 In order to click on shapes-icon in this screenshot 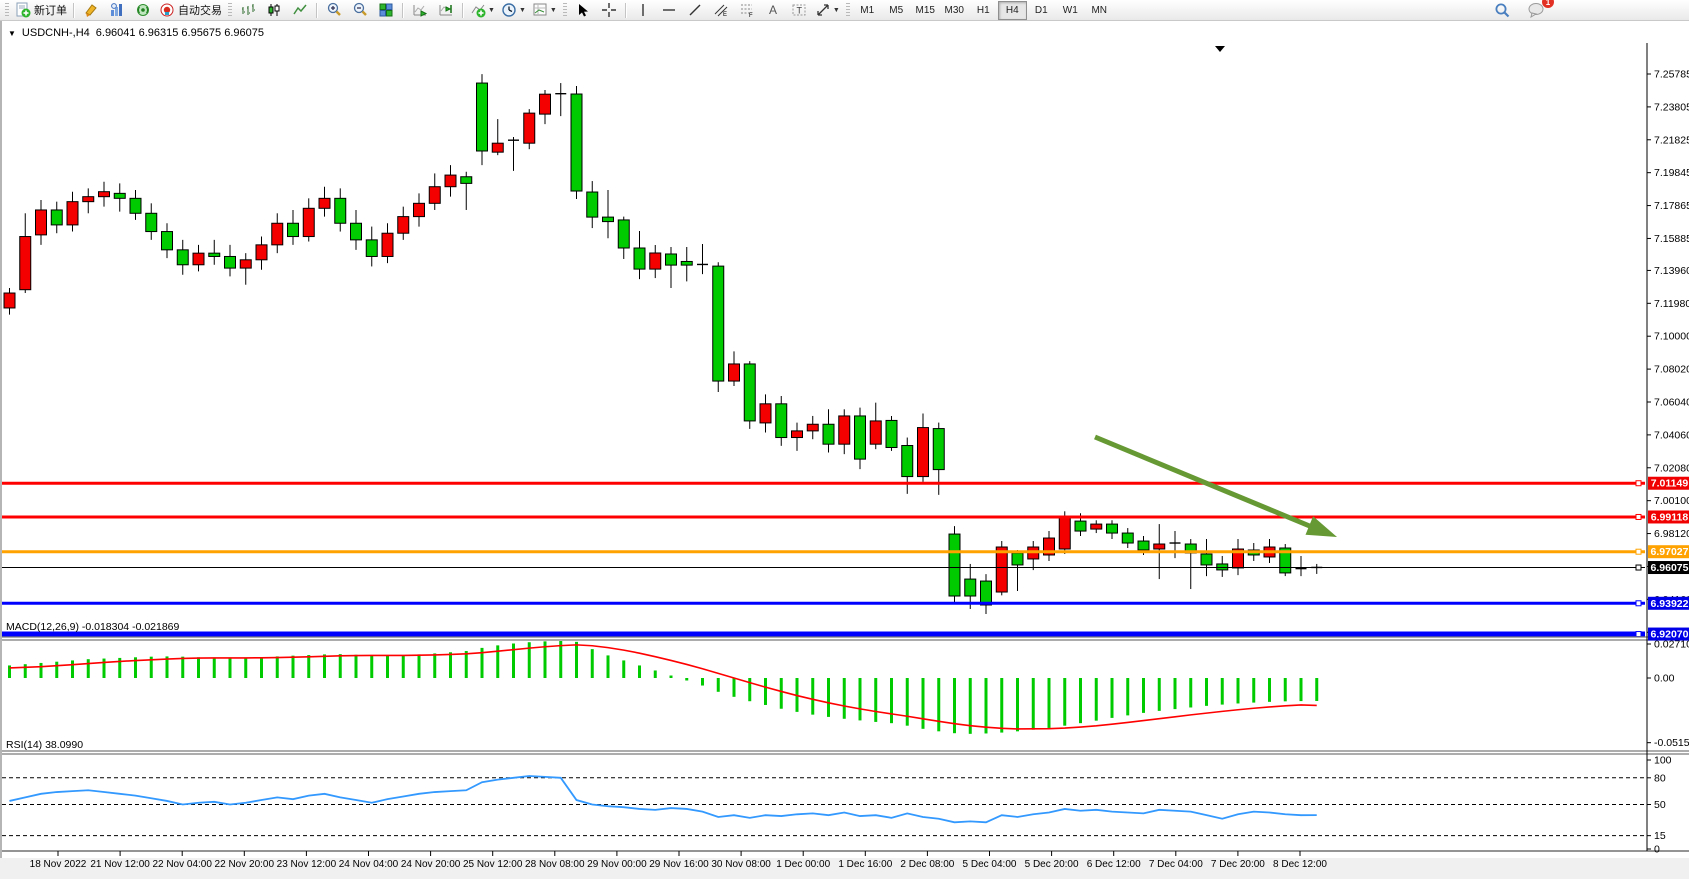, I will do `click(823, 10)`.